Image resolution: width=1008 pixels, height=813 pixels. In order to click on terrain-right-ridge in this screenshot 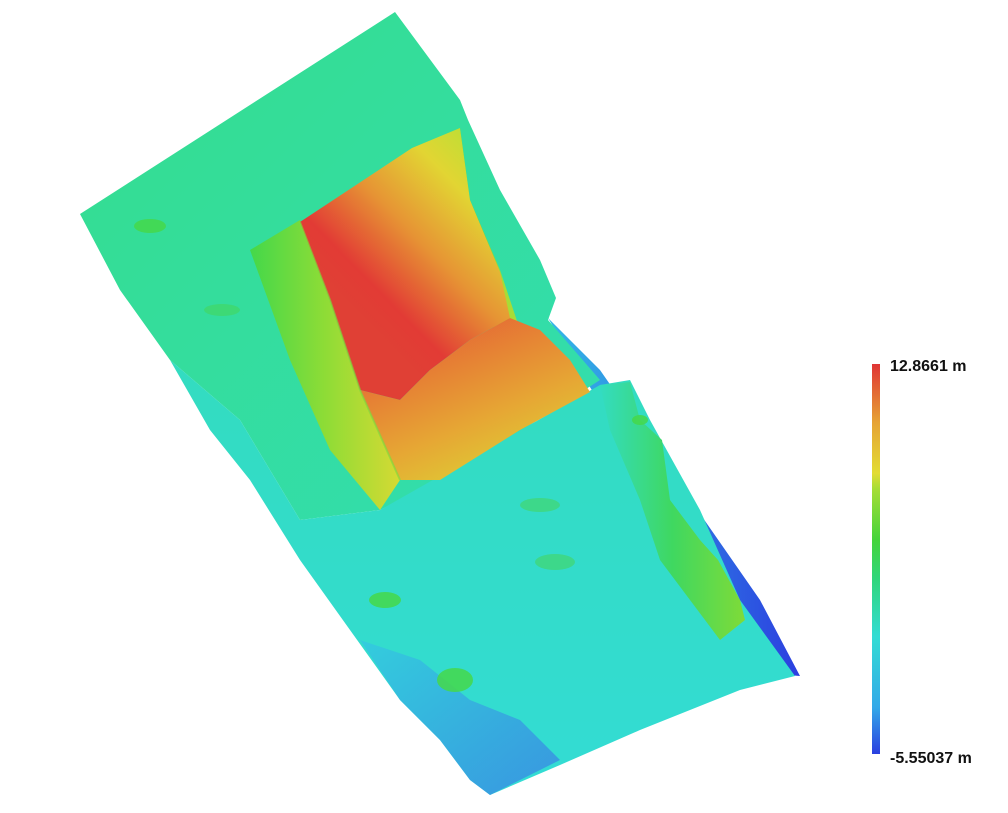, I will do `click(672, 511)`.